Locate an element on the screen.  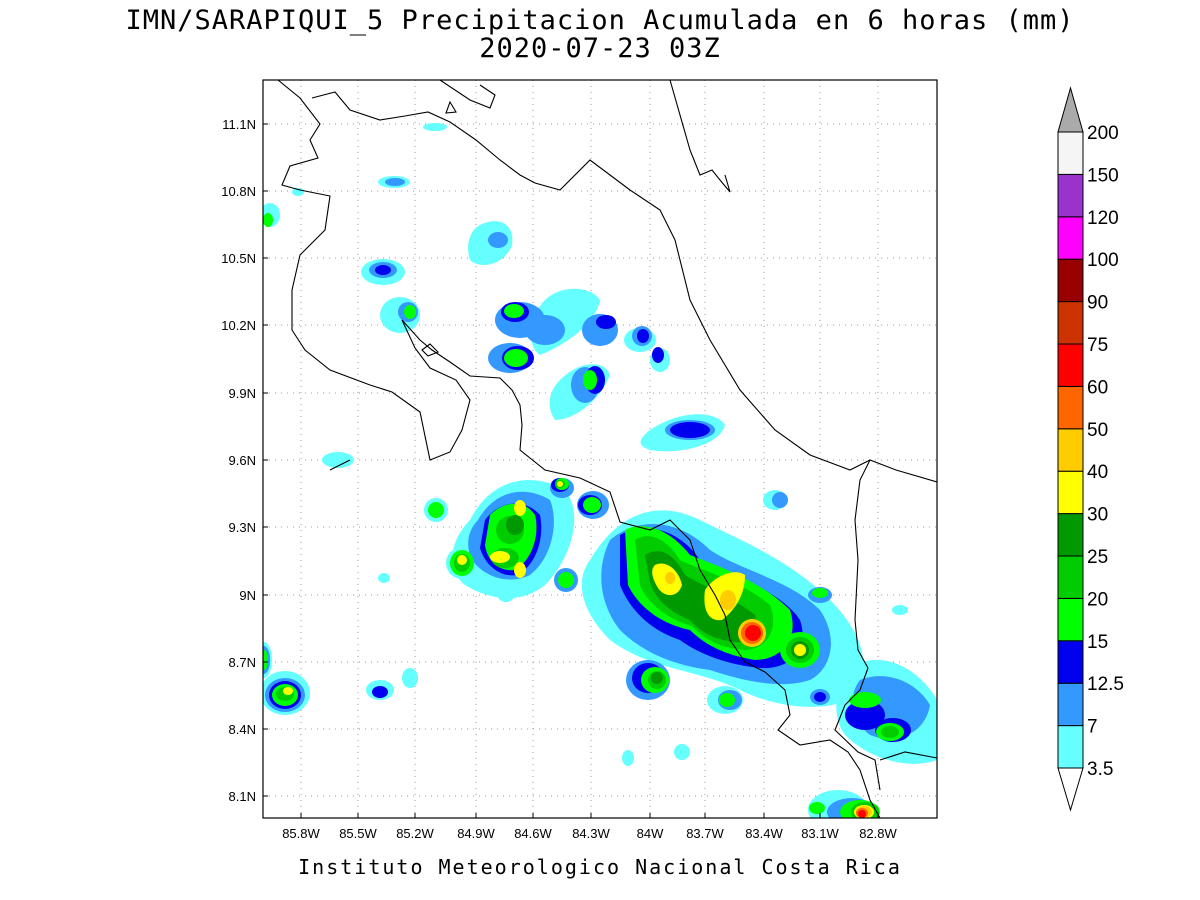
lon-tick-label: 83.7W is located at coordinates (705, 833).